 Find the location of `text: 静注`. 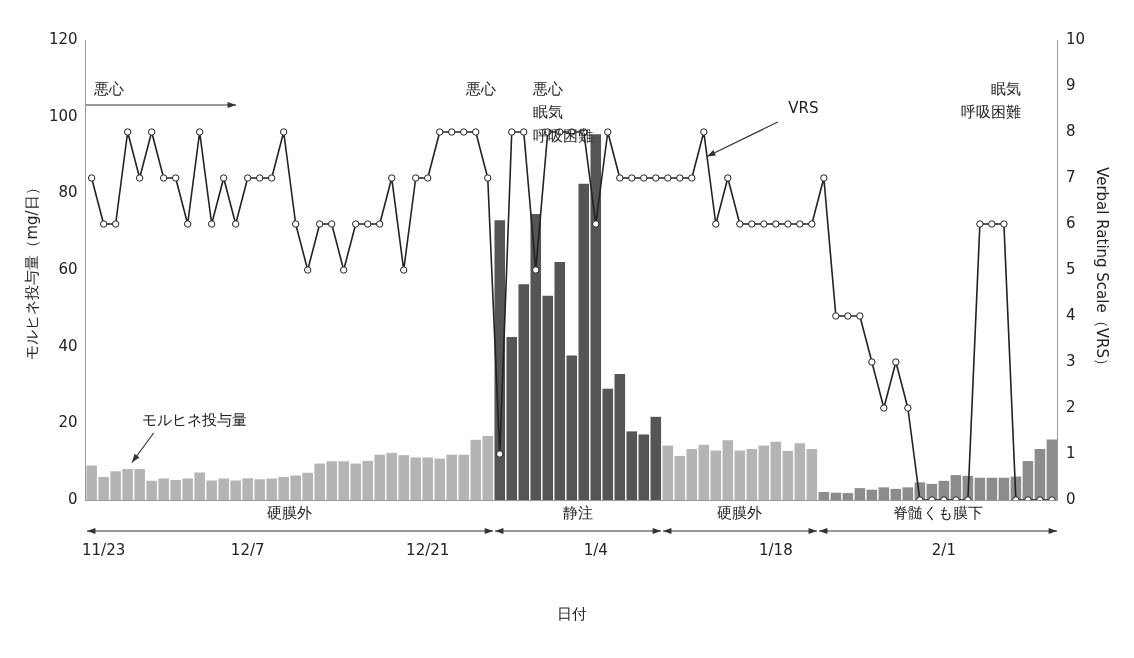

text: 静注 is located at coordinates (577, 512).